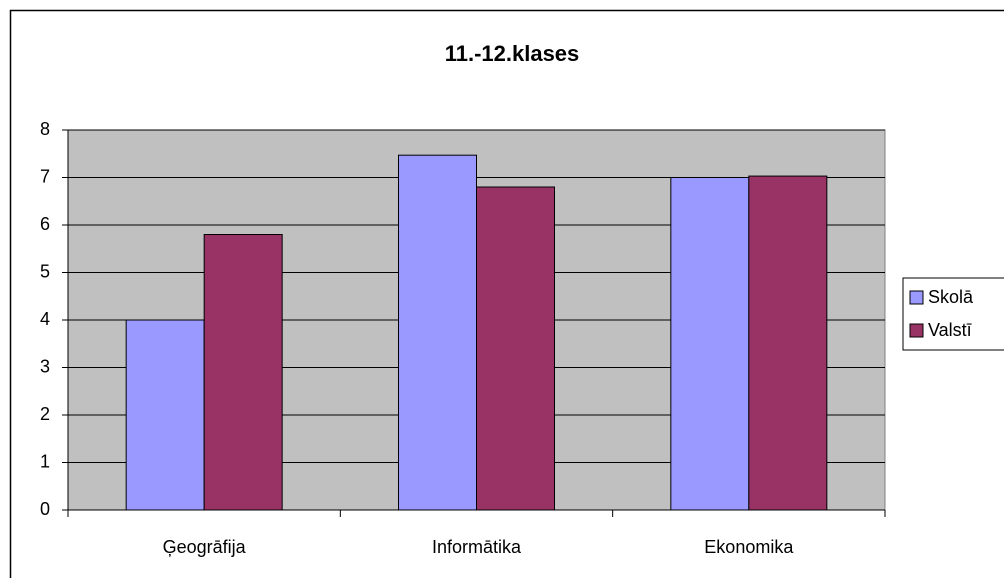  I want to click on y-tick-label: 2, so click(45, 414).